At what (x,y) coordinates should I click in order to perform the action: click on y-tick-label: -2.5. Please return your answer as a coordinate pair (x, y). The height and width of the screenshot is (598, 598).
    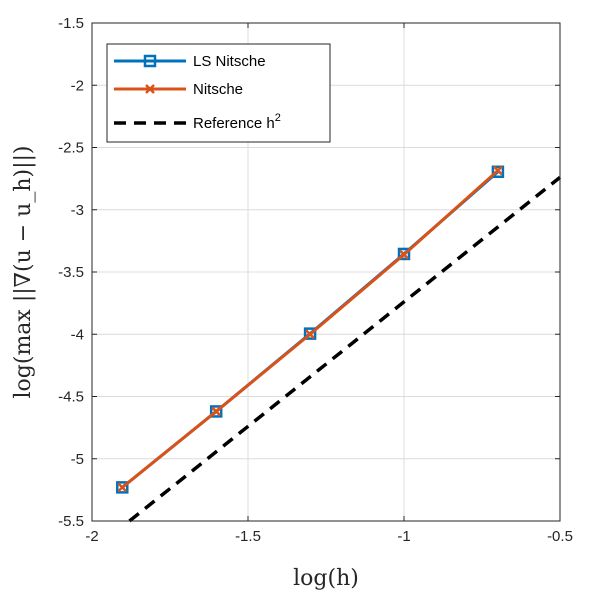
    Looking at the image, I should click on (71, 148).